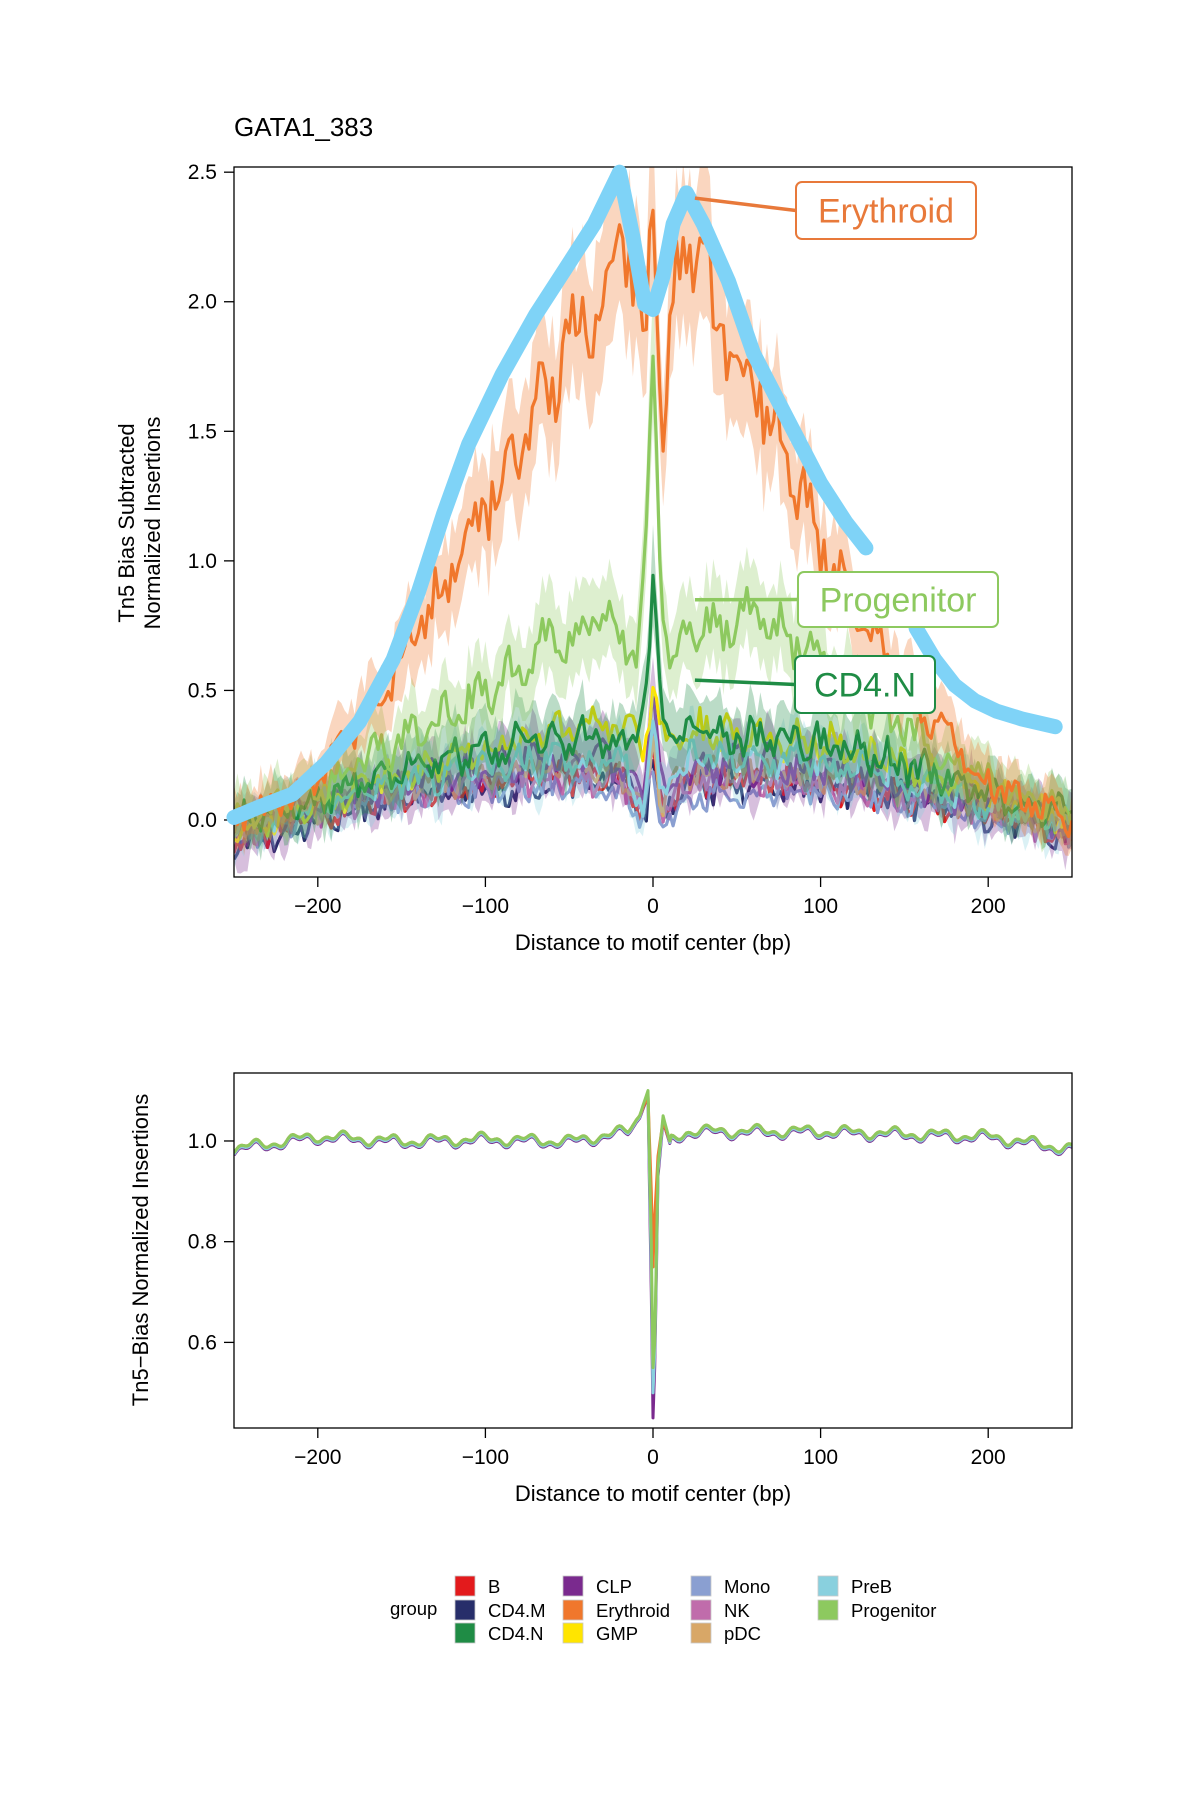  Describe the element at coordinates (202, 431) in the screenshot. I see `top-ytick-label: 1.5` at that location.